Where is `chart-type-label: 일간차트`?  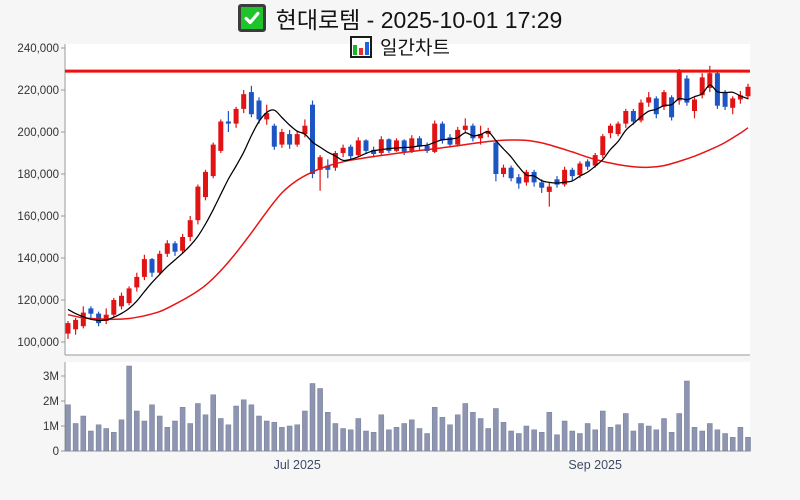 chart-type-label: 일간차트 is located at coordinates (415, 48).